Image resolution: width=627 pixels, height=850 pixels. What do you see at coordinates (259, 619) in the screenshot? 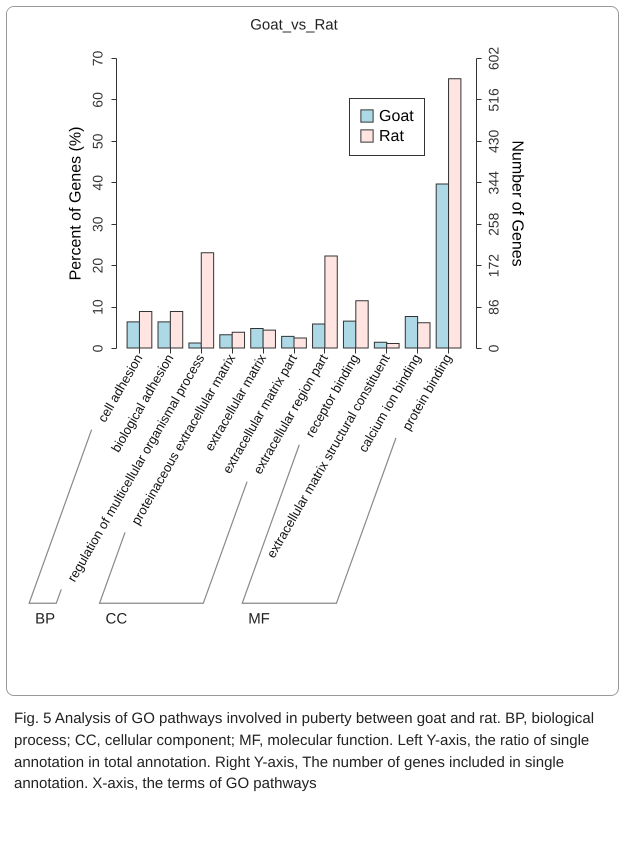
I see `text: MF` at bounding box center [259, 619].